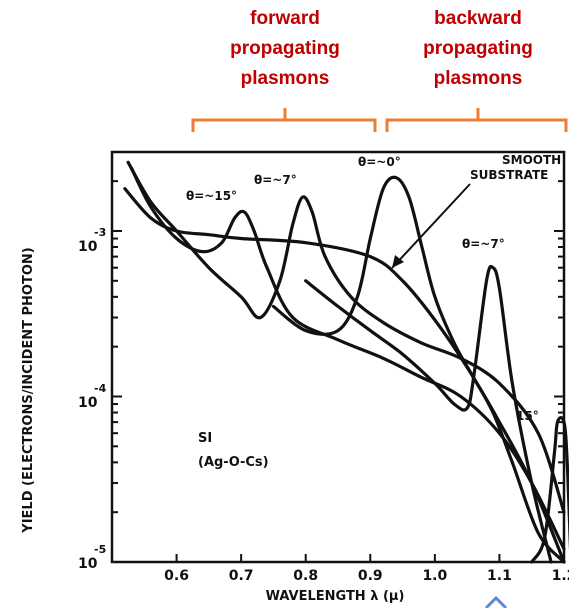 The image size is (569, 608). What do you see at coordinates (483, 244) in the screenshot?
I see `annotation-theta-7-backward: θ=~7°` at bounding box center [483, 244].